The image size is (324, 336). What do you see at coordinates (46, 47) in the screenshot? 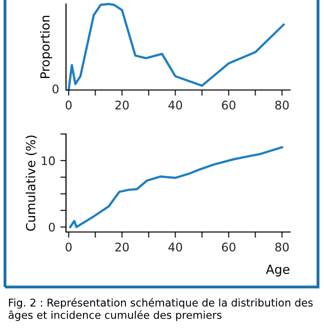
I see `y-axis-title: Proportion` at bounding box center [46, 47].